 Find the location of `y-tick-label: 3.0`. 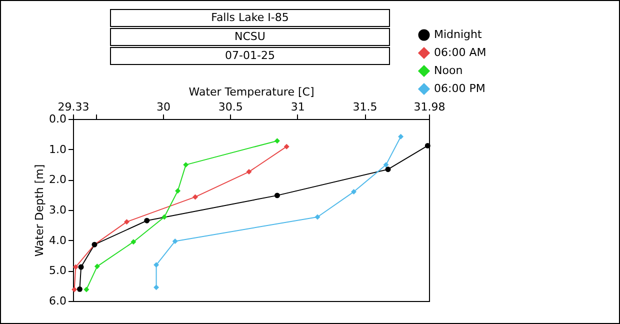

y-tick-label: 3.0 is located at coordinates (57, 210).